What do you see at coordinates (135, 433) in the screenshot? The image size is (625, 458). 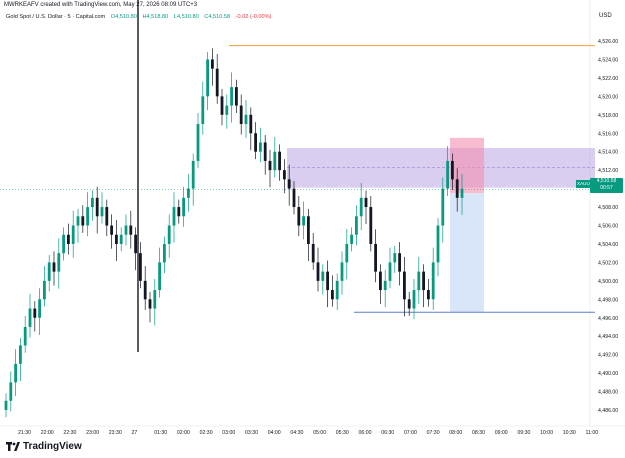 I see `time-tick-label: 27` at bounding box center [135, 433].